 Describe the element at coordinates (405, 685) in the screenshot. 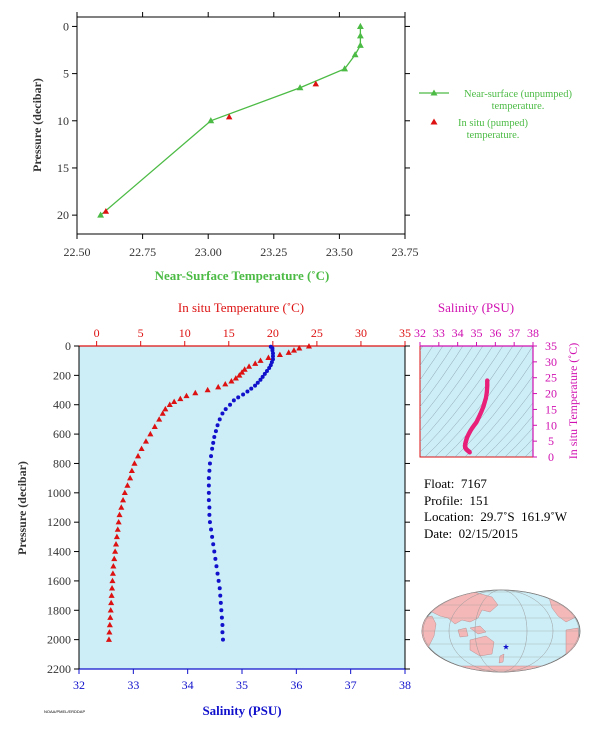

I see `salinity-tick-label: 38` at that location.